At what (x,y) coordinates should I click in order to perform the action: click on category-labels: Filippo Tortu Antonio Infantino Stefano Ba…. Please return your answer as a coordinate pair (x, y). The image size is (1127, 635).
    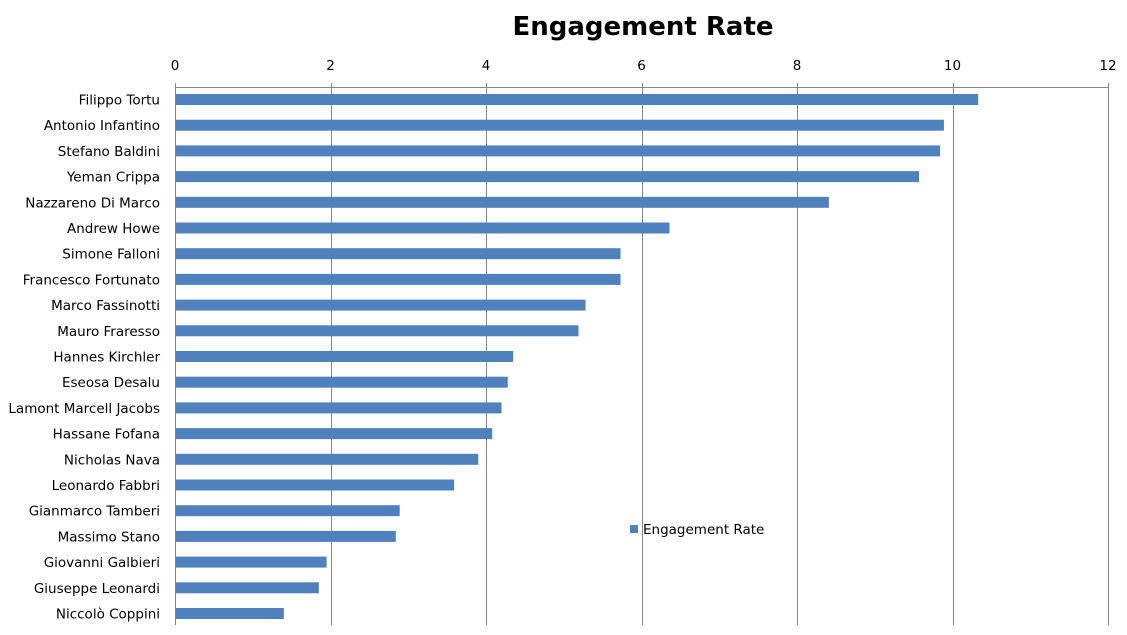
    Looking at the image, I should click on (84, 358).